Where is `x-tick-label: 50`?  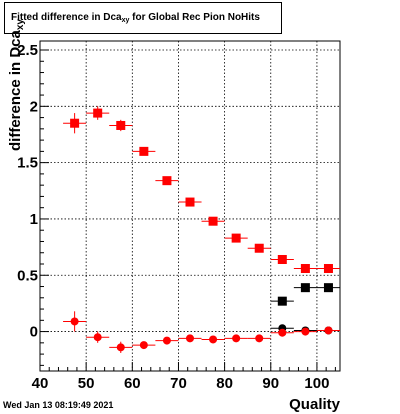
x-tick-label: 50 is located at coordinates (86, 383).